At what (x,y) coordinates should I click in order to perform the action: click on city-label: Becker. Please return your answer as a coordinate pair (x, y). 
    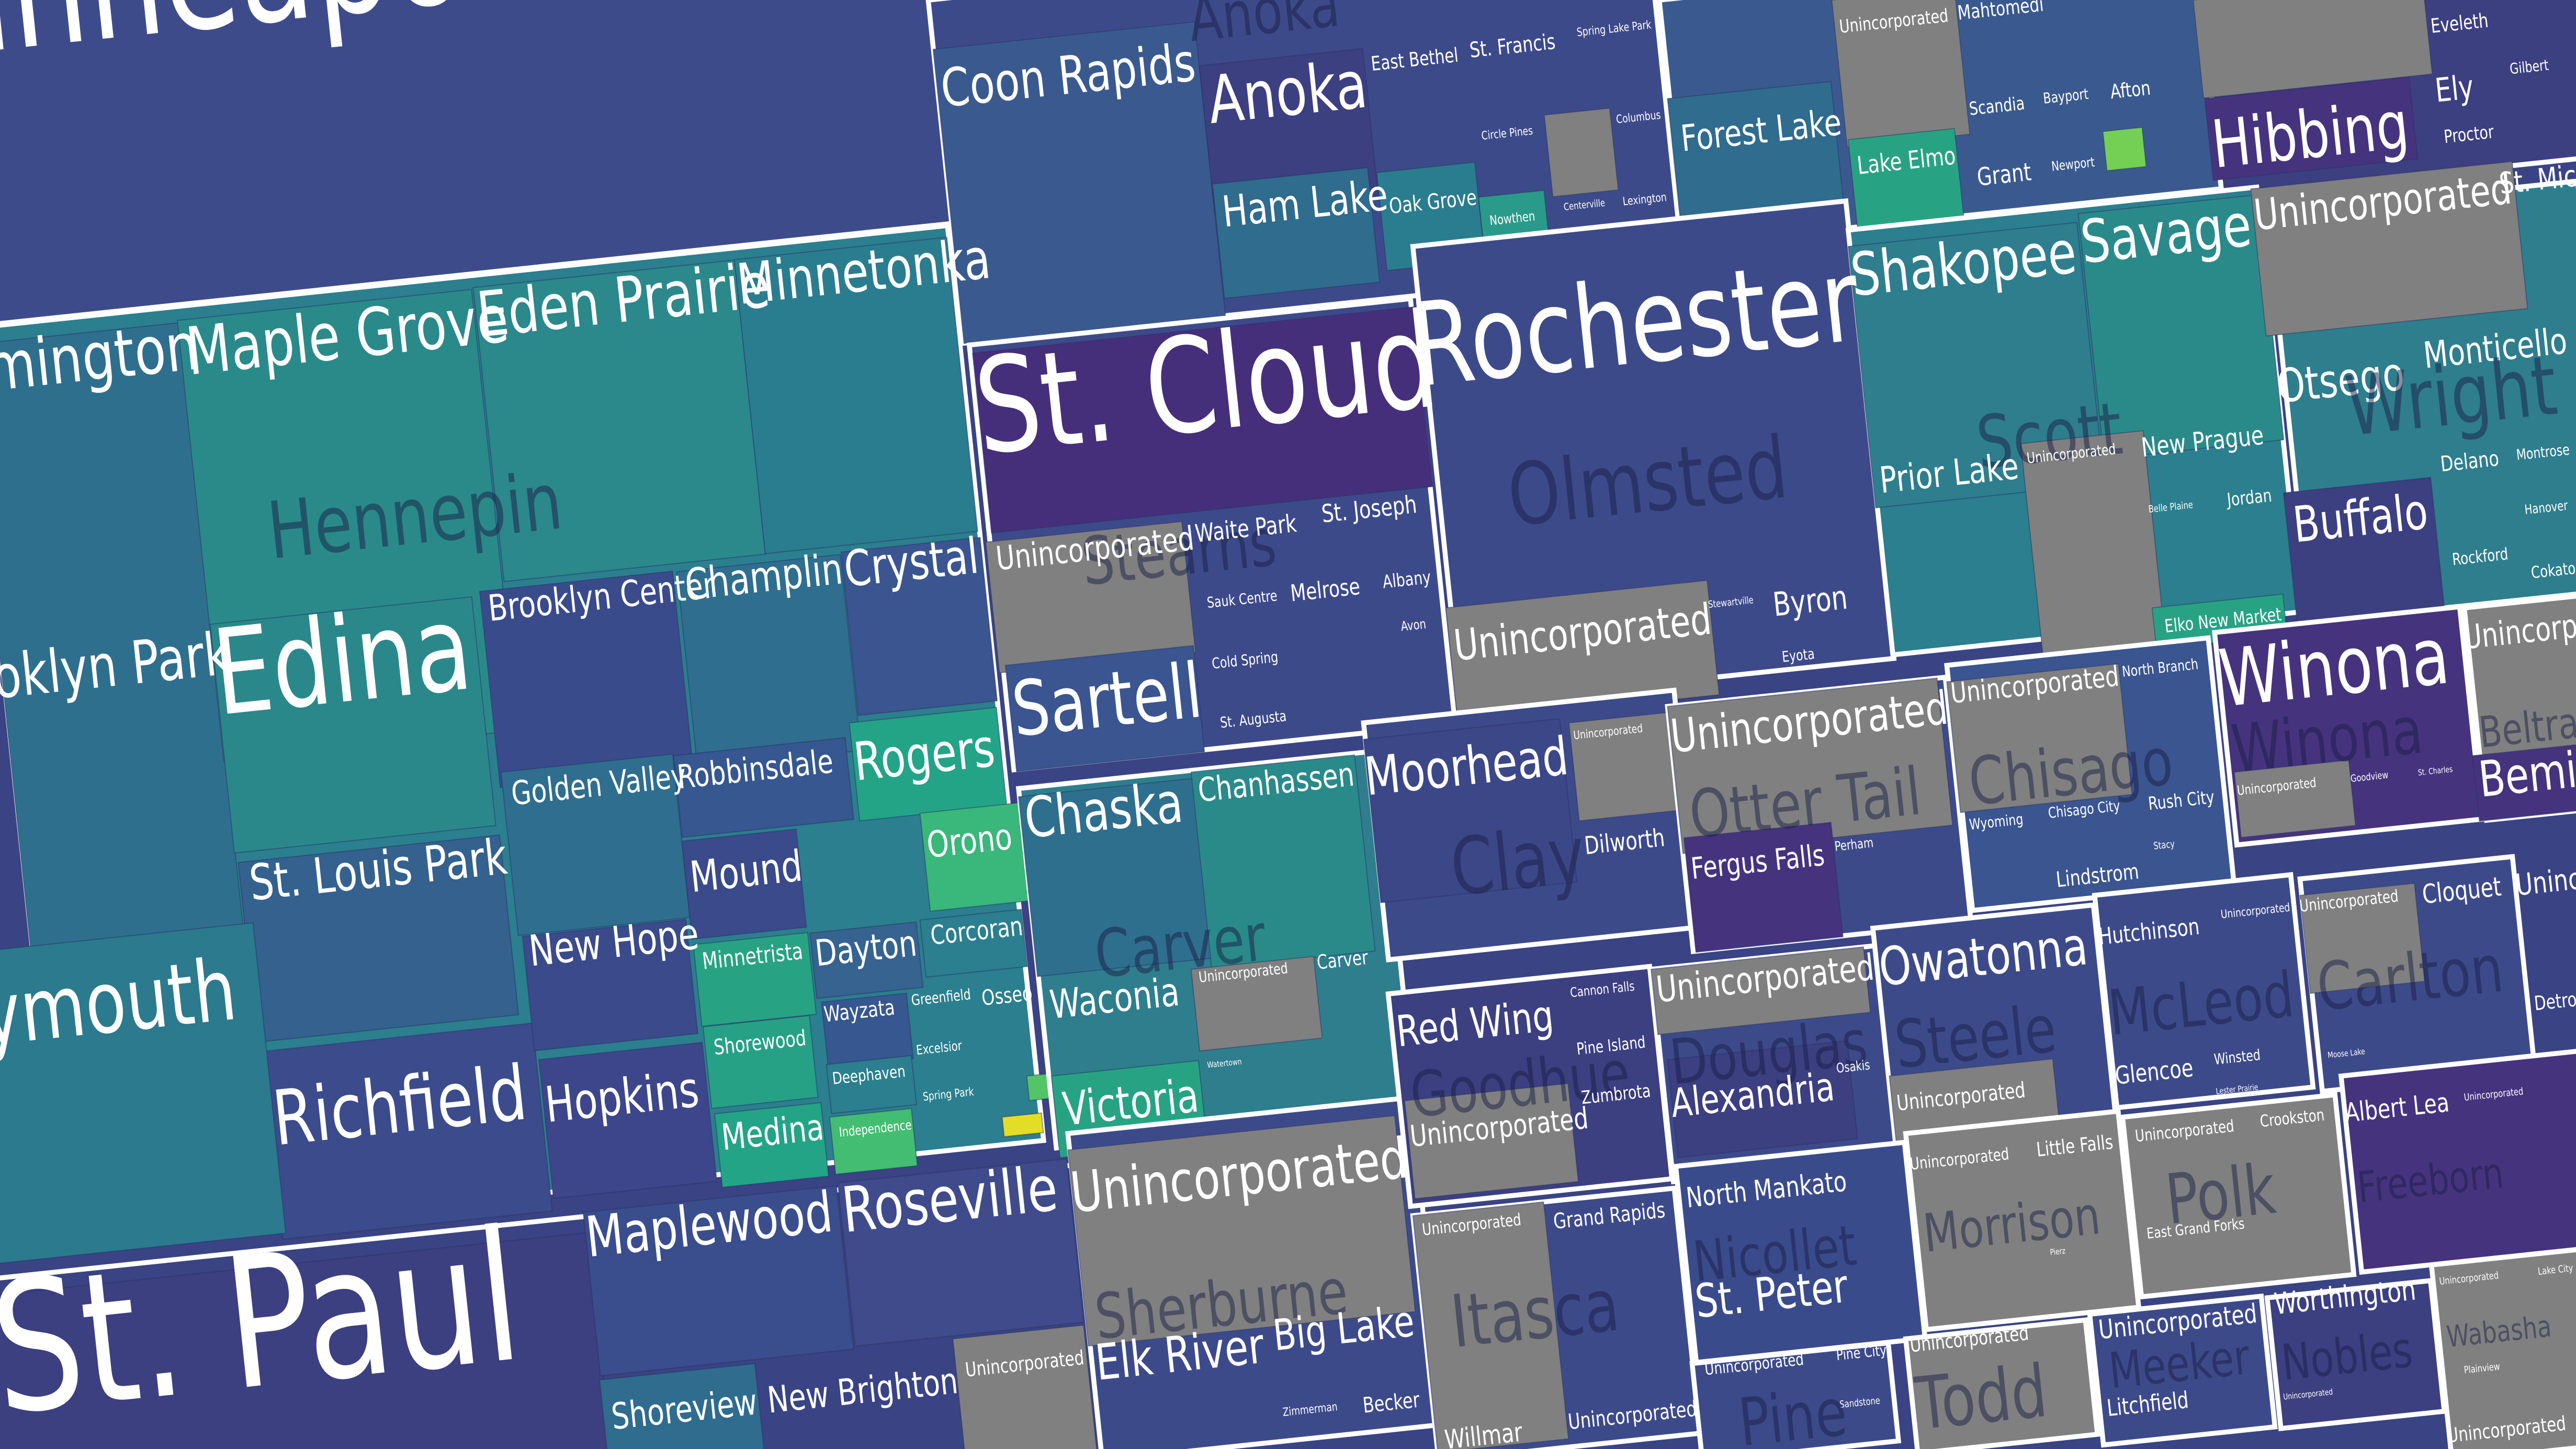
    Looking at the image, I should click on (1391, 1402).